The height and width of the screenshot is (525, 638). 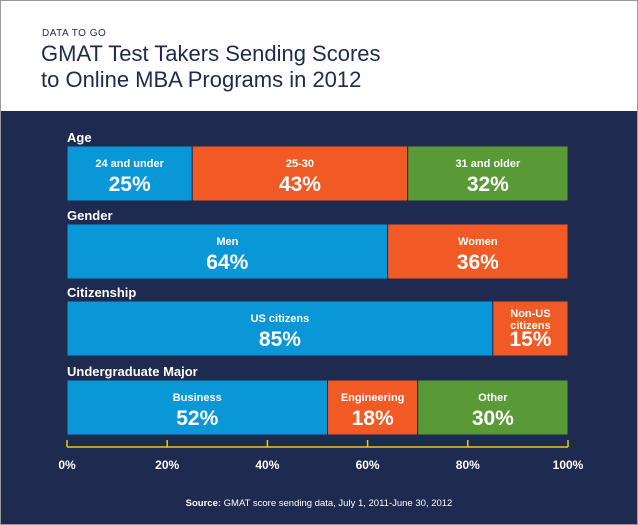 What do you see at coordinates (478, 242) in the screenshot?
I see `segment-label: Women` at bounding box center [478, 242].